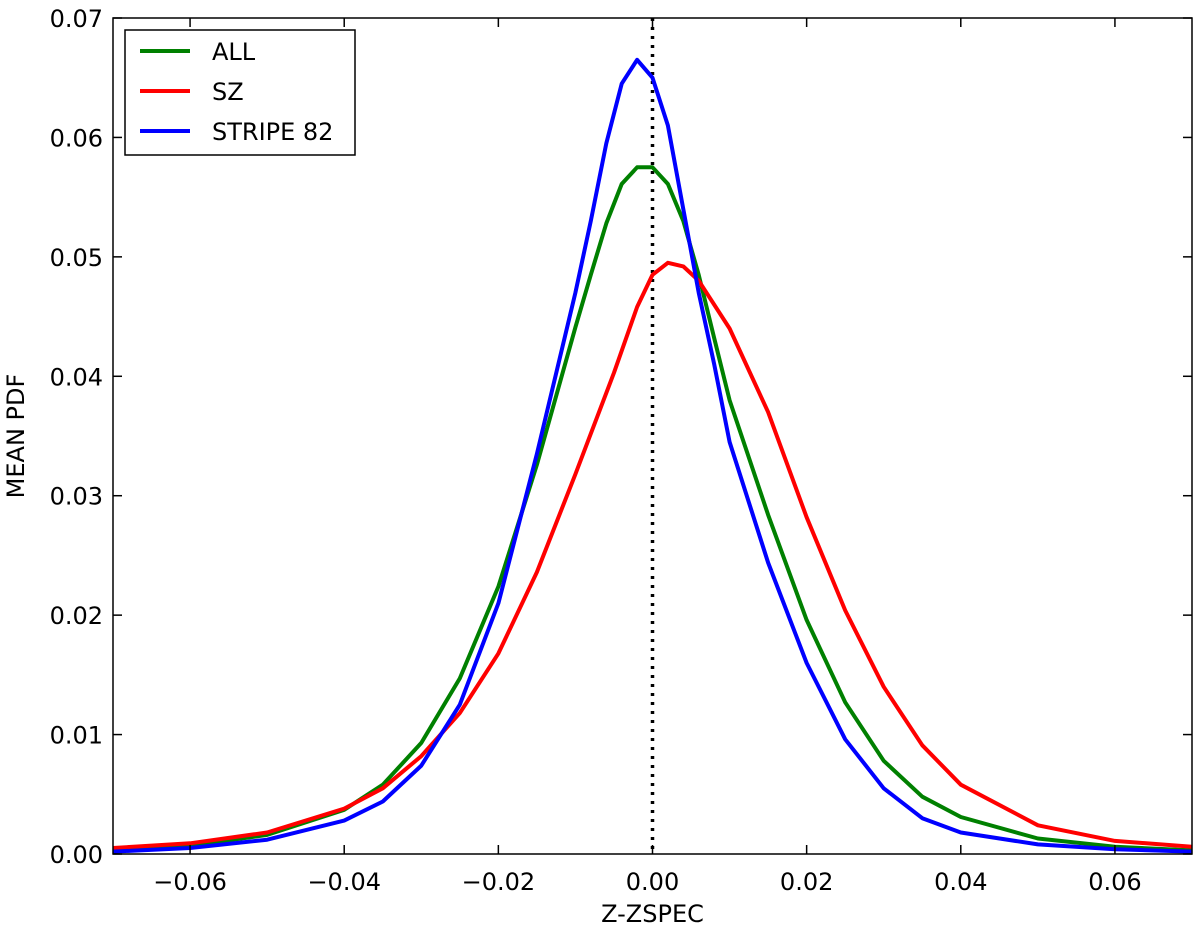 This screenshot has height=930, width=1200. I want to click on legend: ALL SZ STRIPE 82, so click(240, 92).